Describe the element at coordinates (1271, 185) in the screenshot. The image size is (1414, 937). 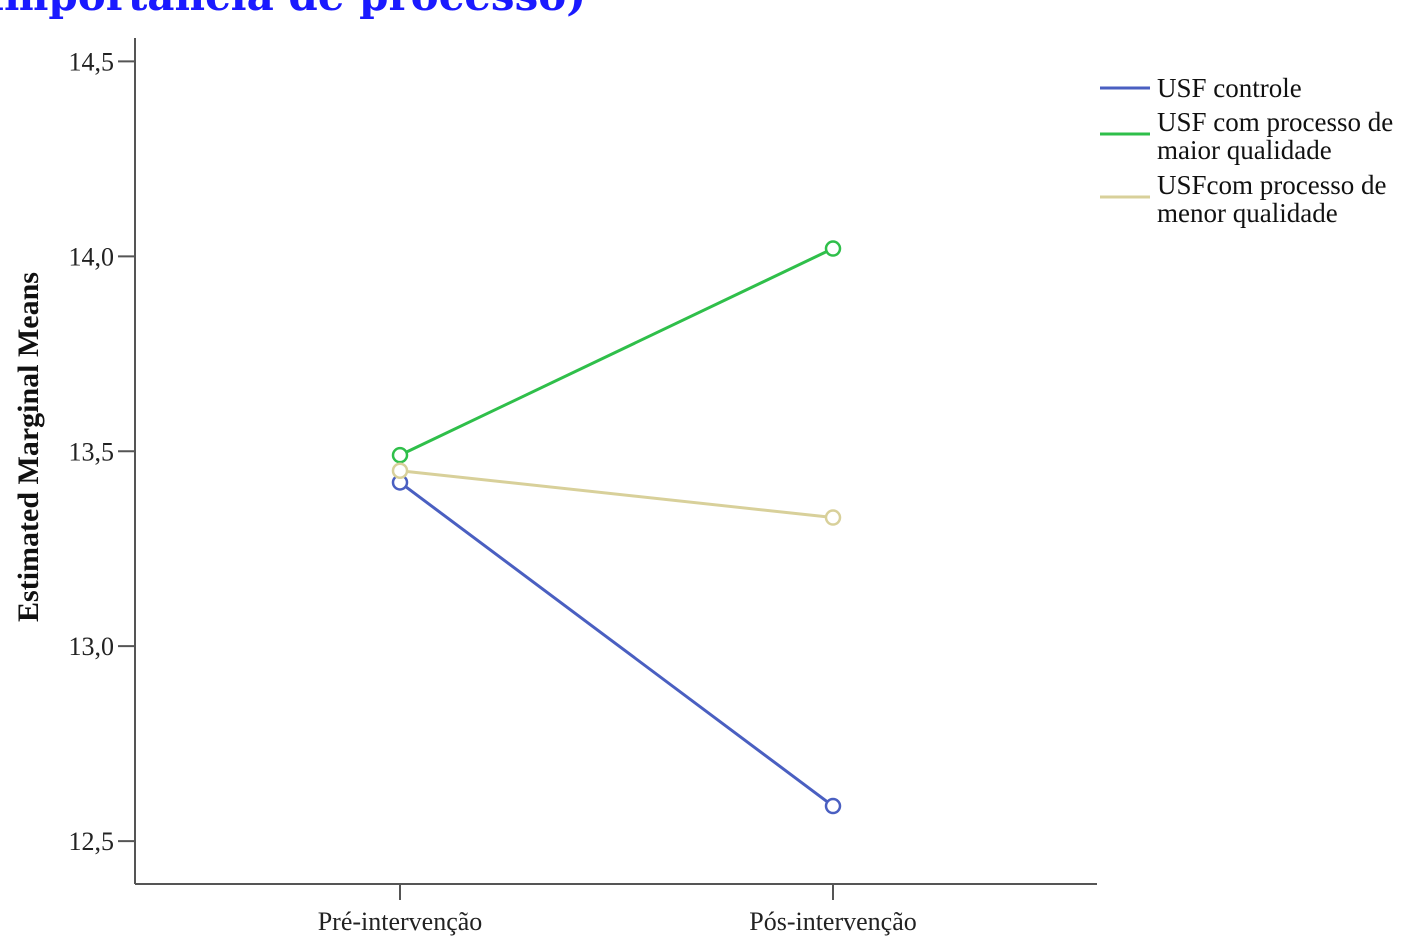
I see `legend-label: USFcom processo de` at that location.